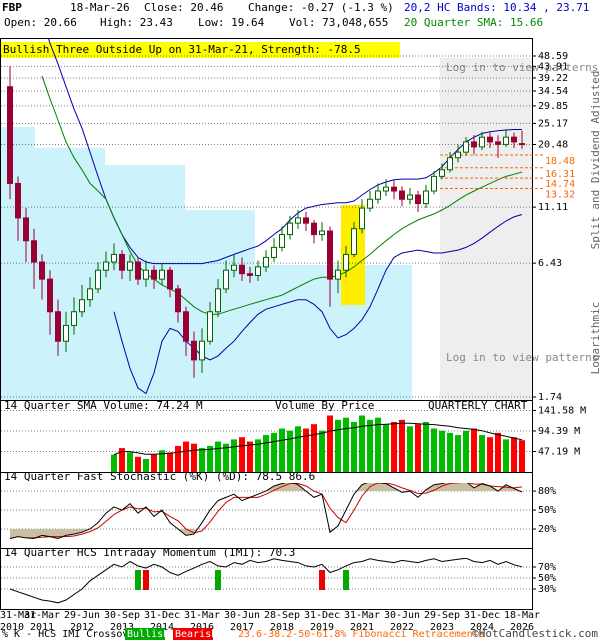 This screenshot has height=640, width=600. I want to click on volume-label: Volume By Price, so click(324, 405).